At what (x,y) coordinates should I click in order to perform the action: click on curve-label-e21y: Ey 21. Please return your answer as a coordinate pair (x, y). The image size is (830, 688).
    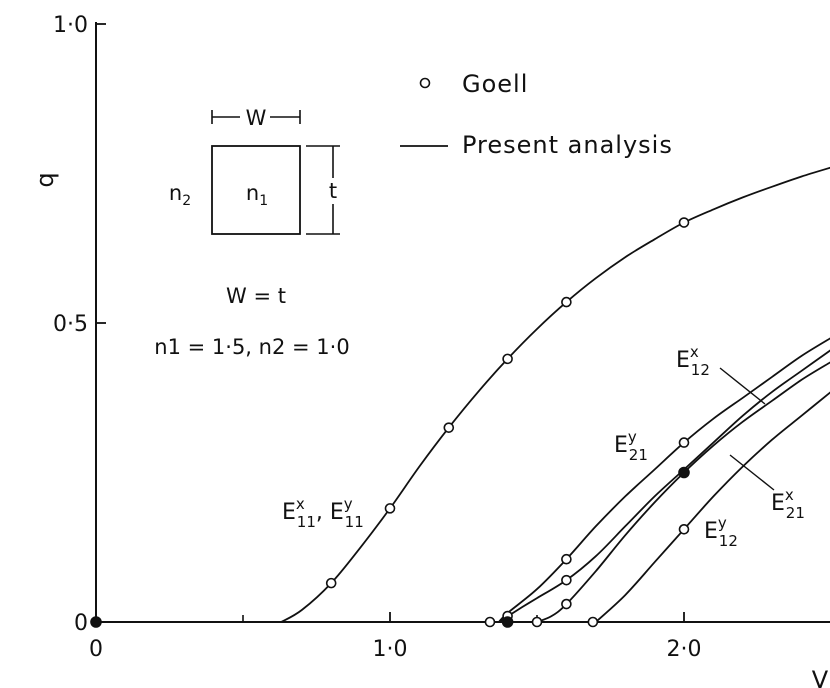
    Looking at the image, I should click on (631, 446).